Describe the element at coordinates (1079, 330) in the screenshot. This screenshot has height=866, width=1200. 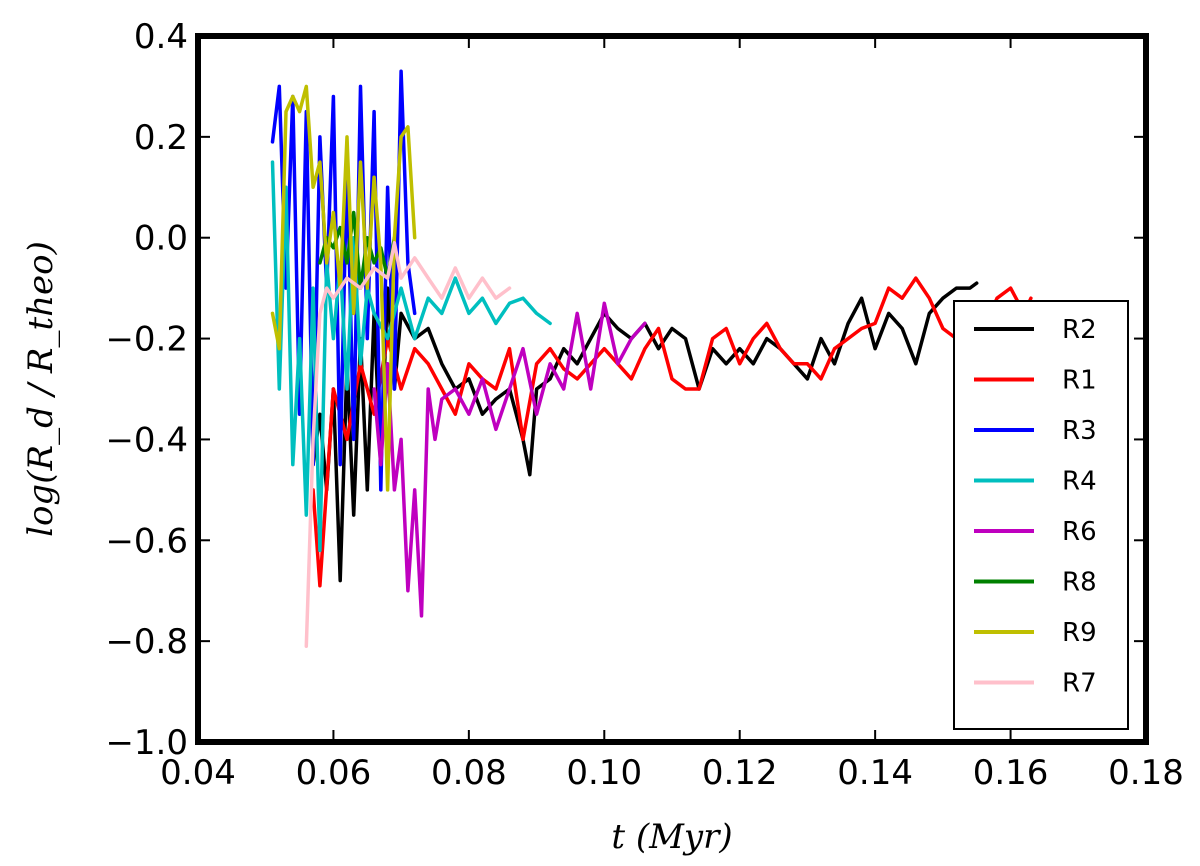
I see `legend-label-r2: R2` at that location.